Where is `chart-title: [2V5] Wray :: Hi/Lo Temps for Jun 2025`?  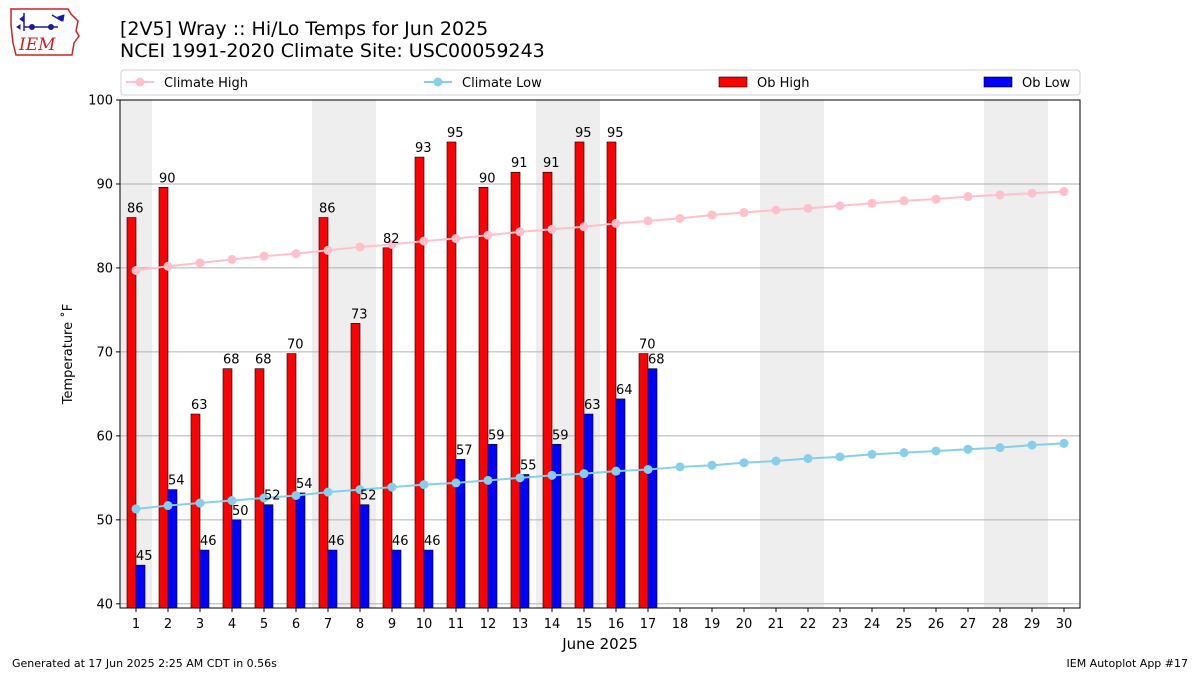
chart-title: [2V5] Wray :: Hi/Lo Temps for Jun 2025 is located at coordinates (304, 29).